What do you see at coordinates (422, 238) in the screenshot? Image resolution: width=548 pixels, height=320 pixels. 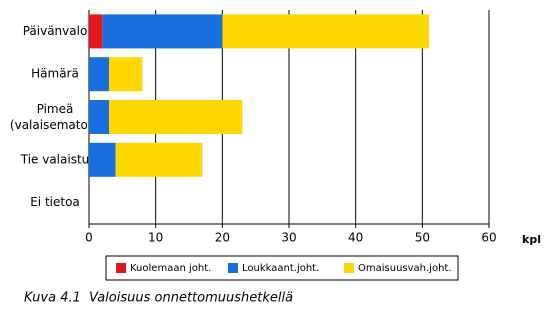 I see `x-tick-label: 50` at bounding box center [422, 238].